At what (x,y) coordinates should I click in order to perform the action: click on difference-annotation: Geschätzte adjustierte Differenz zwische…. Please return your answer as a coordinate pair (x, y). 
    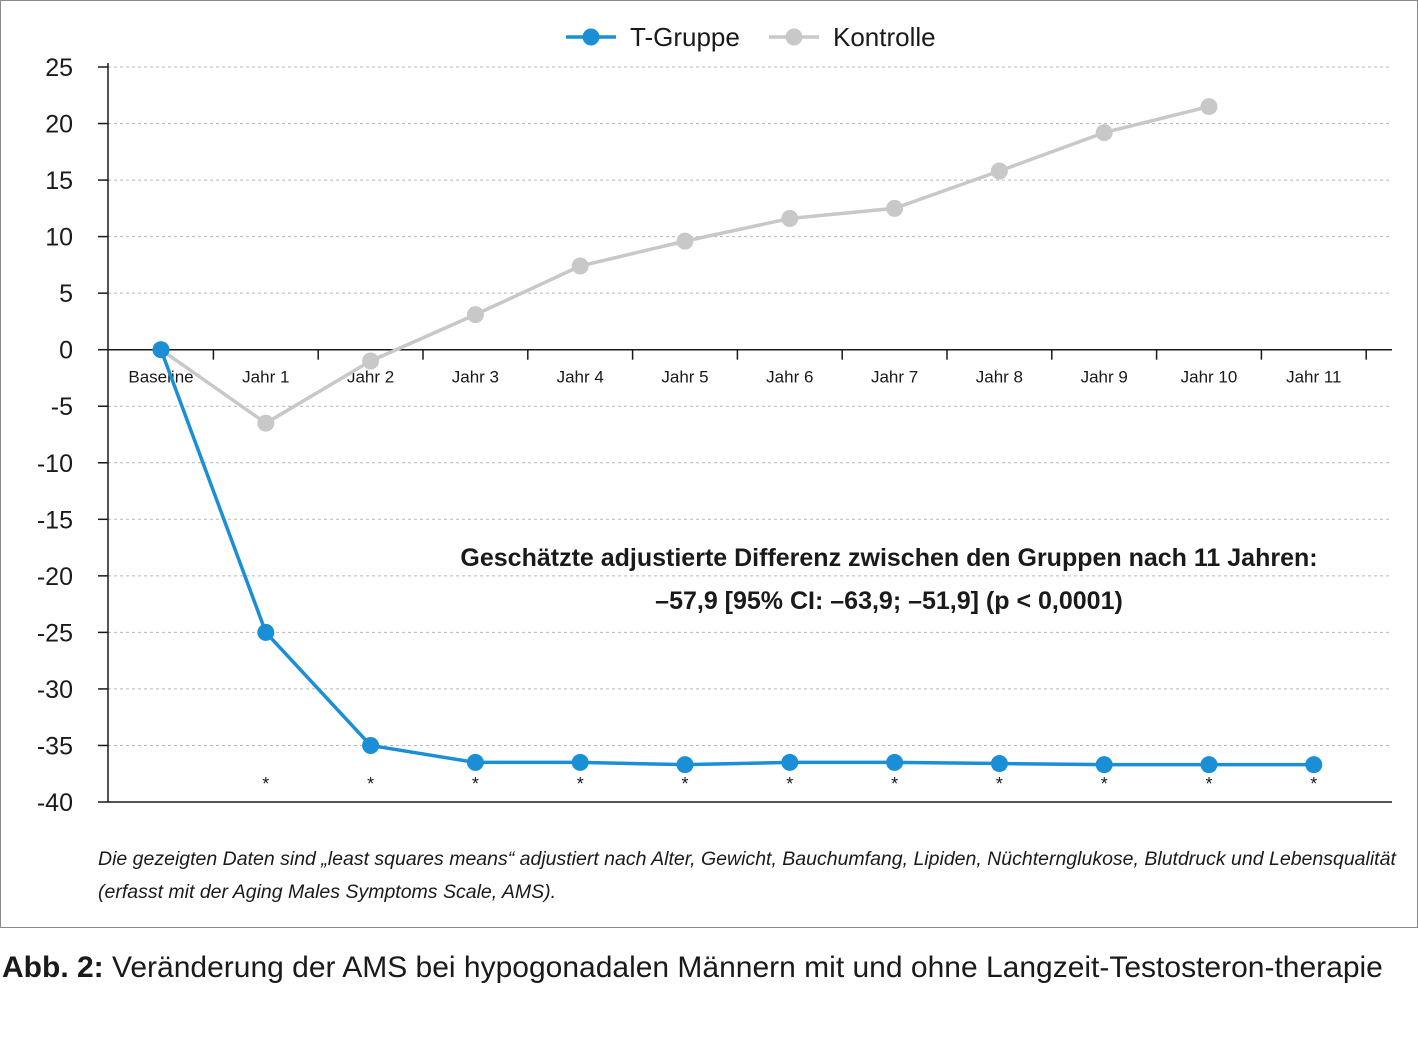
    Looking at the image, I should click on (888, 579).